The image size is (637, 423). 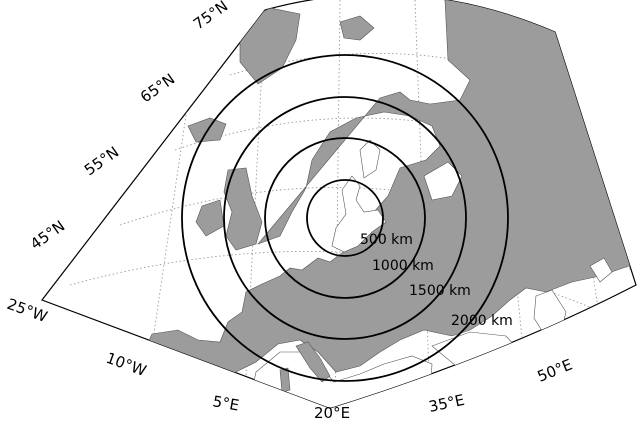 I want to click on range-label-1000: 1000 km, so click(x=403, y=266).